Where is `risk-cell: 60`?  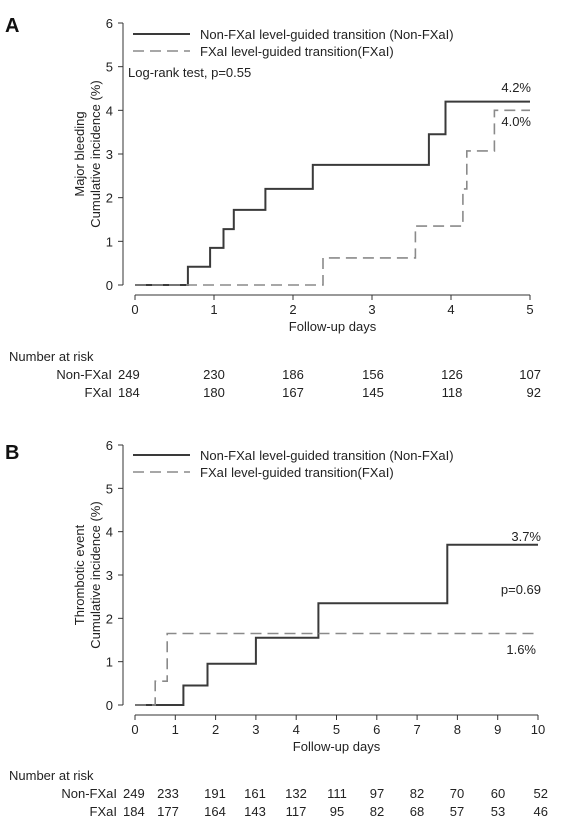 risk-cell: 60 is located at coordinates (498, 793).